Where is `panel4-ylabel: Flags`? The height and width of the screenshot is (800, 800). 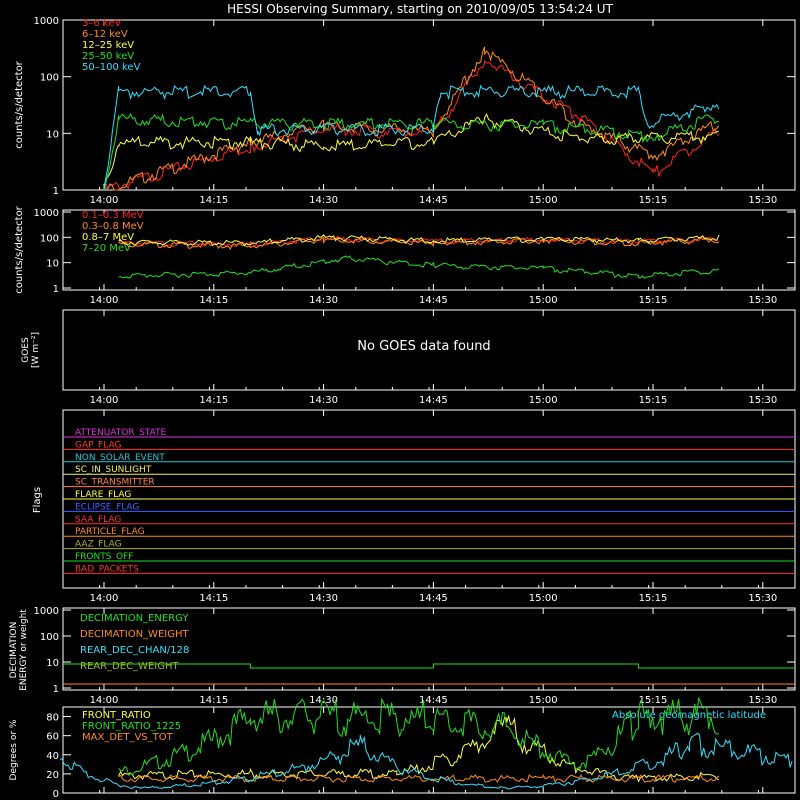
panel4-ylabel: Flags is located at coordinates (37, 500).